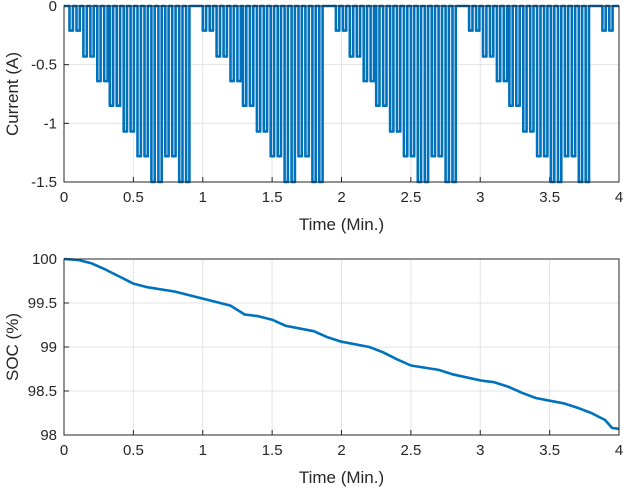 Image resolution: width=623 pixels, height=488 pixels. I want to click on y-tick-label: 99, so click(48, 347).